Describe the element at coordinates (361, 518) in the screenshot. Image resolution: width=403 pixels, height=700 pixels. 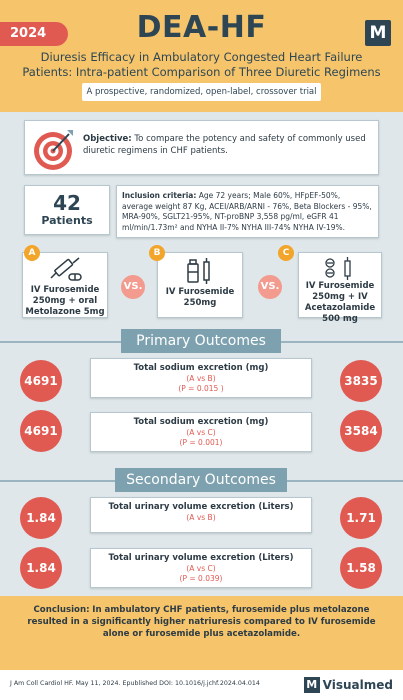
I see `secondary-1-right-value: 1.71` at that location.